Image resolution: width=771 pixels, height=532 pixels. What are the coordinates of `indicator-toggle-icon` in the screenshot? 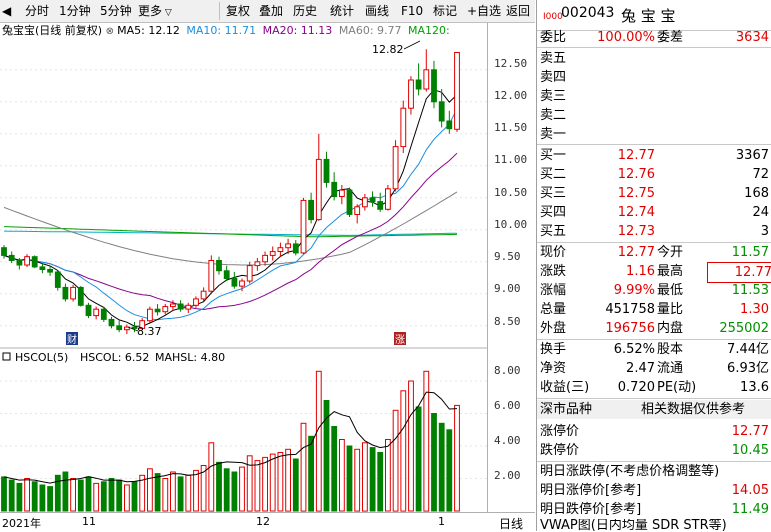 It's located at (6, 356).